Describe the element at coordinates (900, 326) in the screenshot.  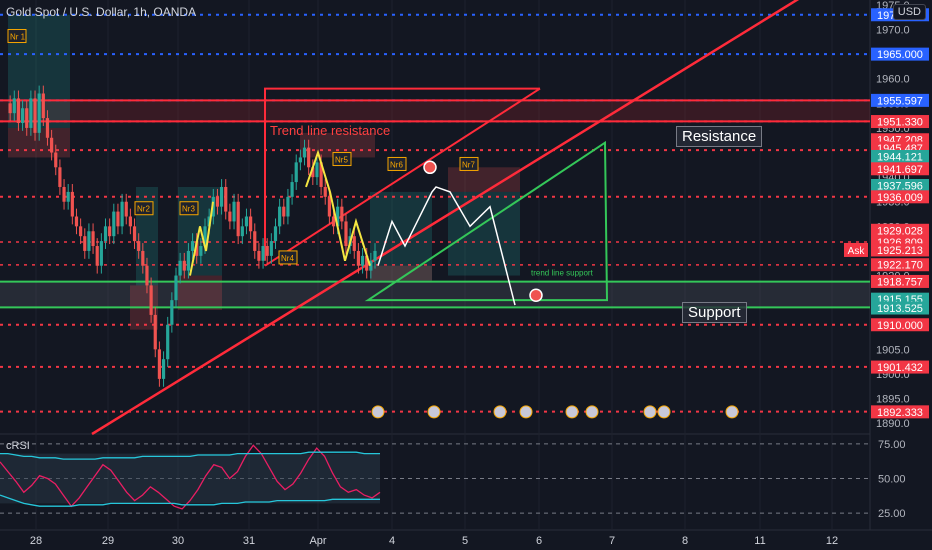
I see `price-label: 1910.000` at that location.